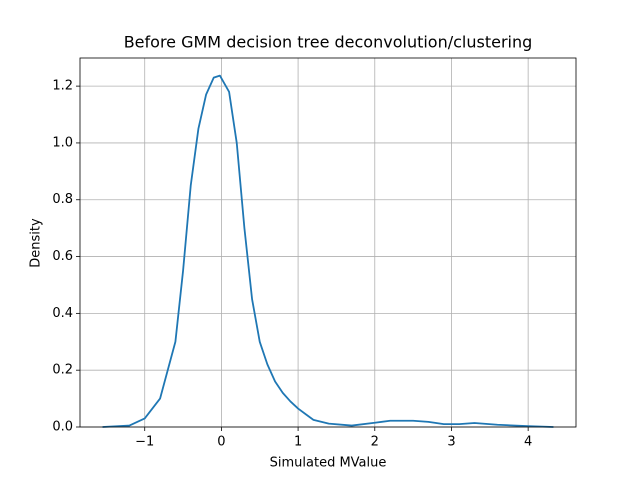 The image size is (640, 480). Describe the element at coordinates (62, 370) in the screenshot. I see `y-tick-label: 0.2` at that location.